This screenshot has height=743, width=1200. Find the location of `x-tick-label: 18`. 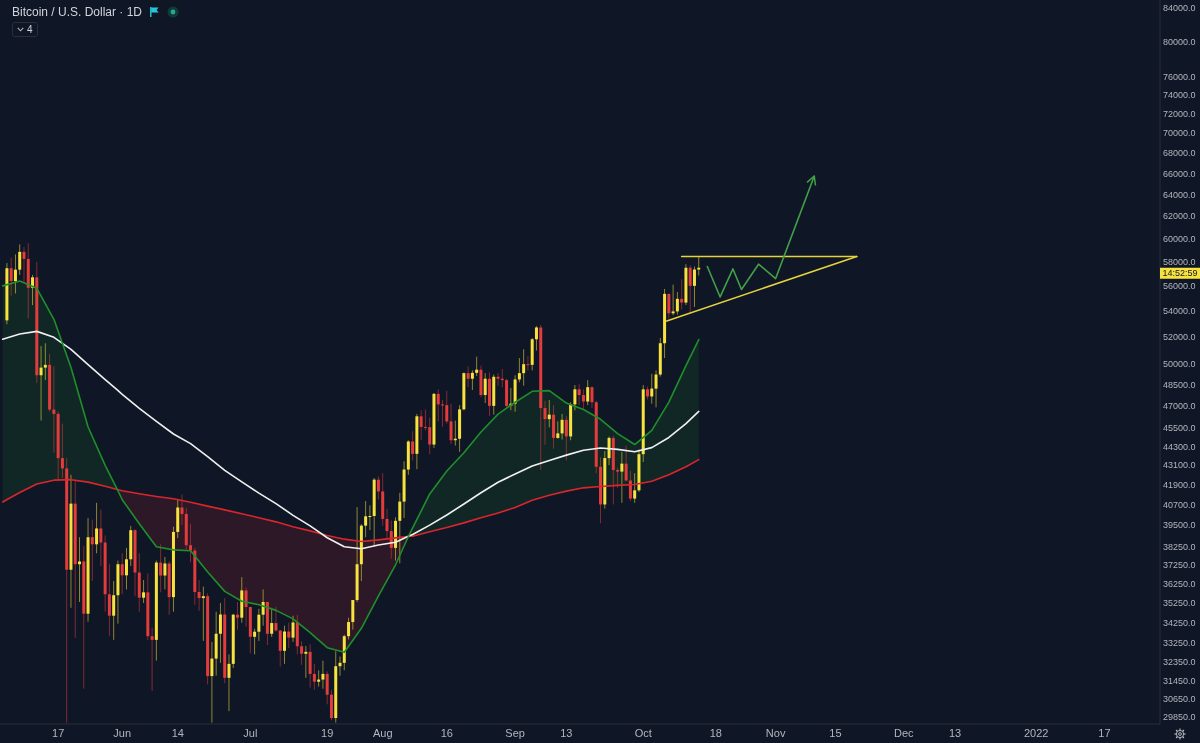

x-tick-label: 18 is located at coordinates (715, 732).